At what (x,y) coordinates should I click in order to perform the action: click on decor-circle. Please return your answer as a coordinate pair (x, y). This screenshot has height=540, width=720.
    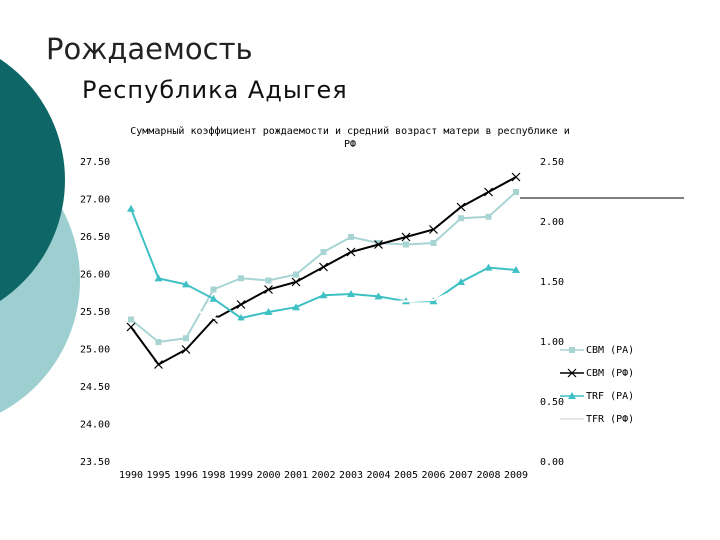
    Looking at the image, I should click on (32, 180).